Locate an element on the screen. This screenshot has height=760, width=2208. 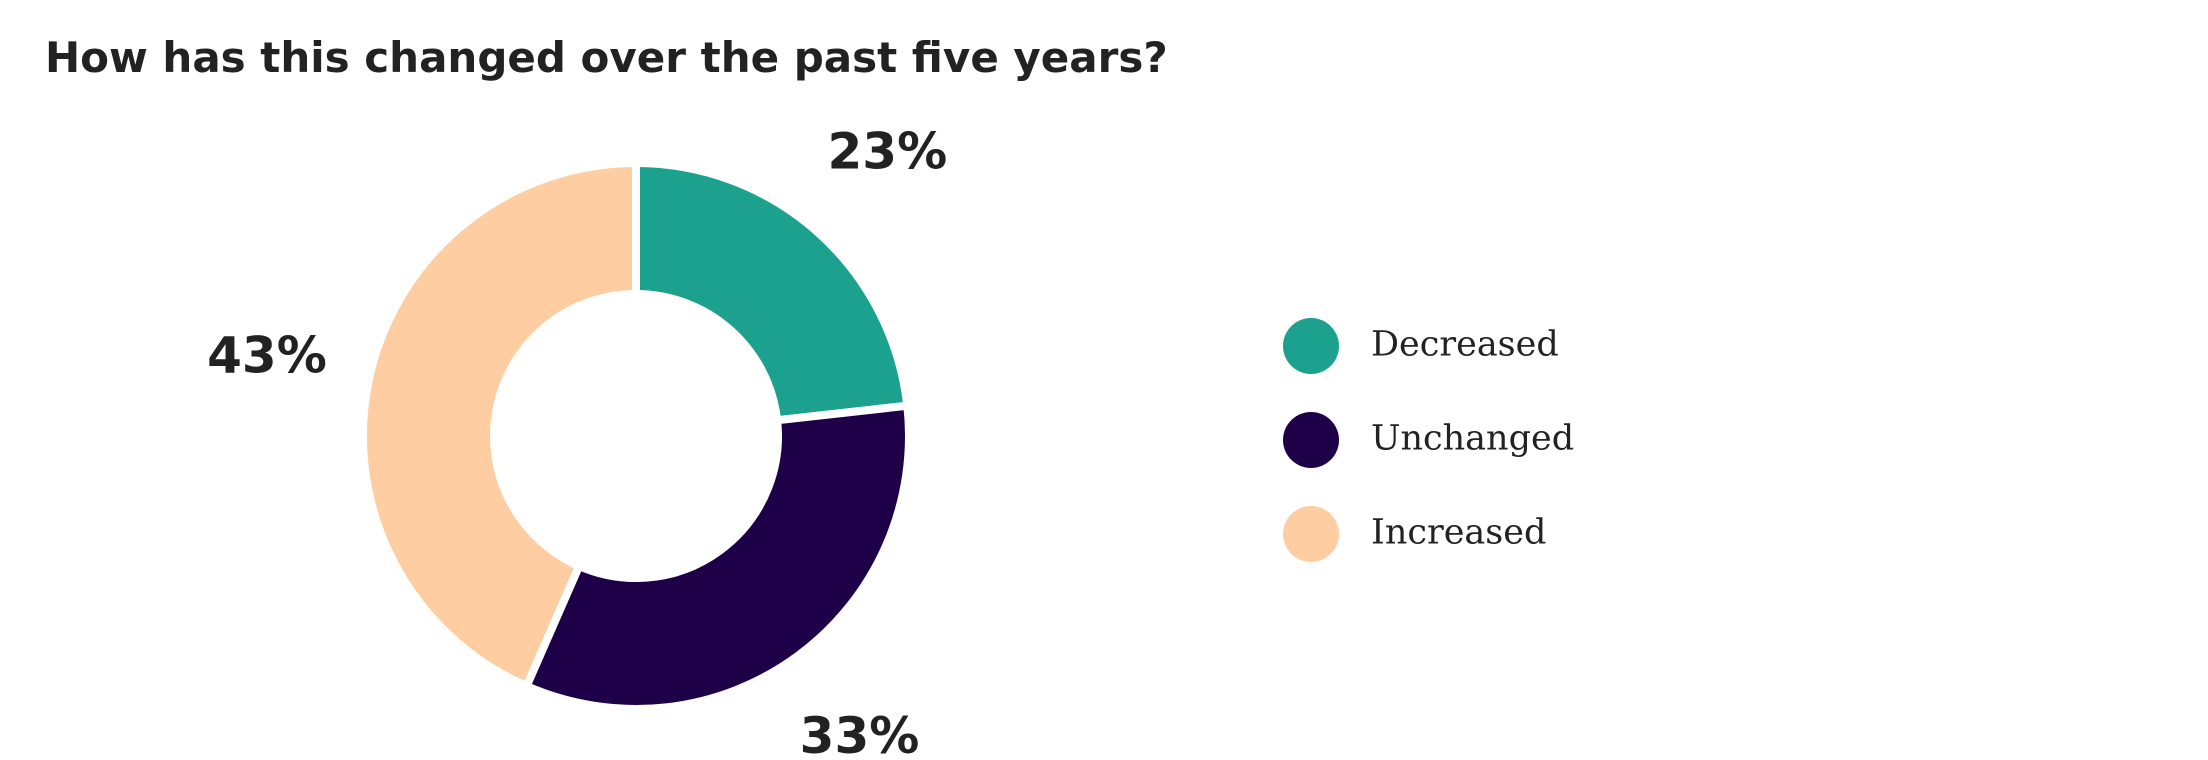
legend-label: Decreased is located at coordinates (1465, 345).